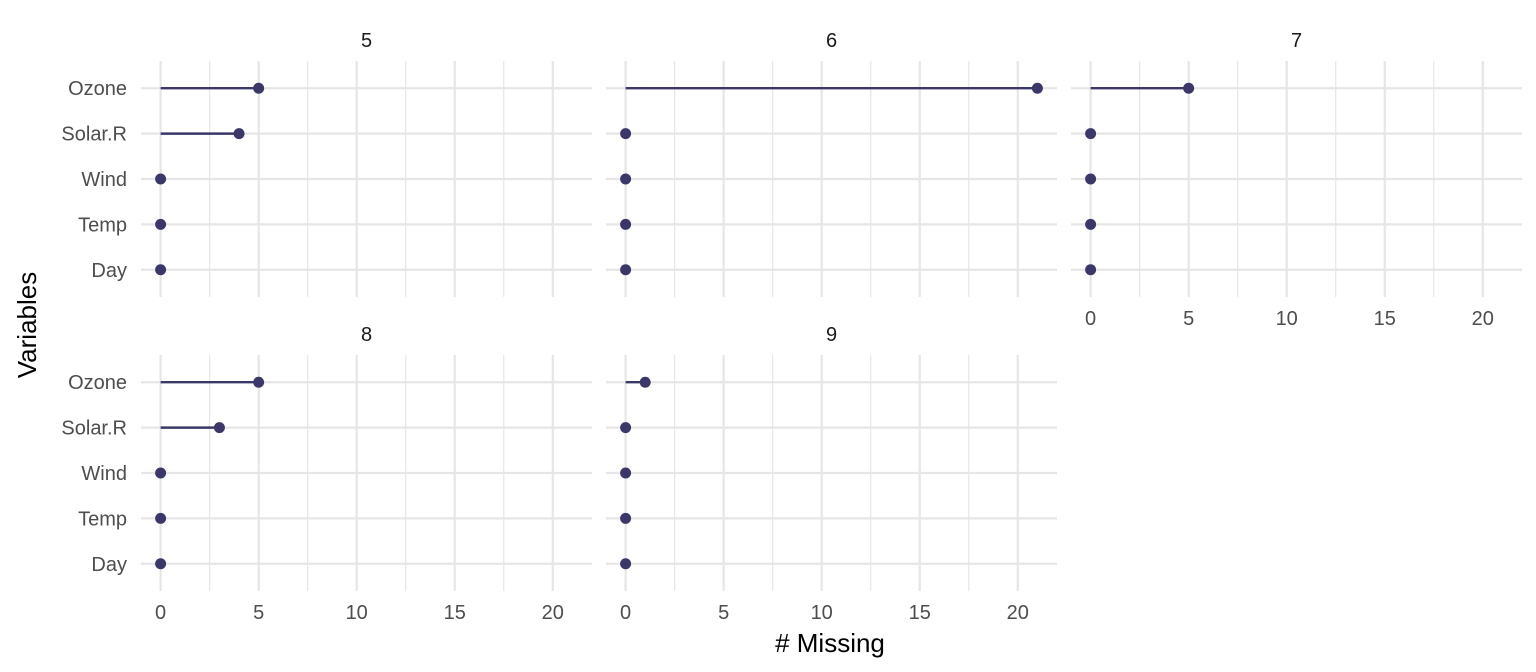  Describe the element at coordinates (831, 41) in the screenshot. I see `facet-title: 6` at that location.